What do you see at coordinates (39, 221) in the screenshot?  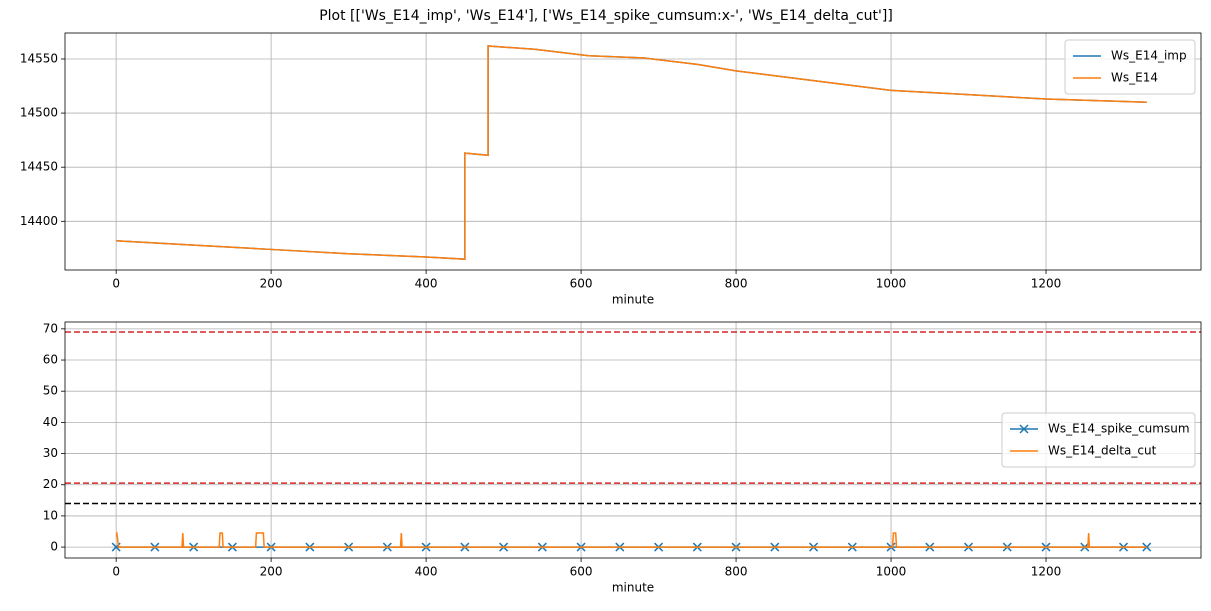 I see `y-tick-label: 14400` at bounding box center [39, 221].